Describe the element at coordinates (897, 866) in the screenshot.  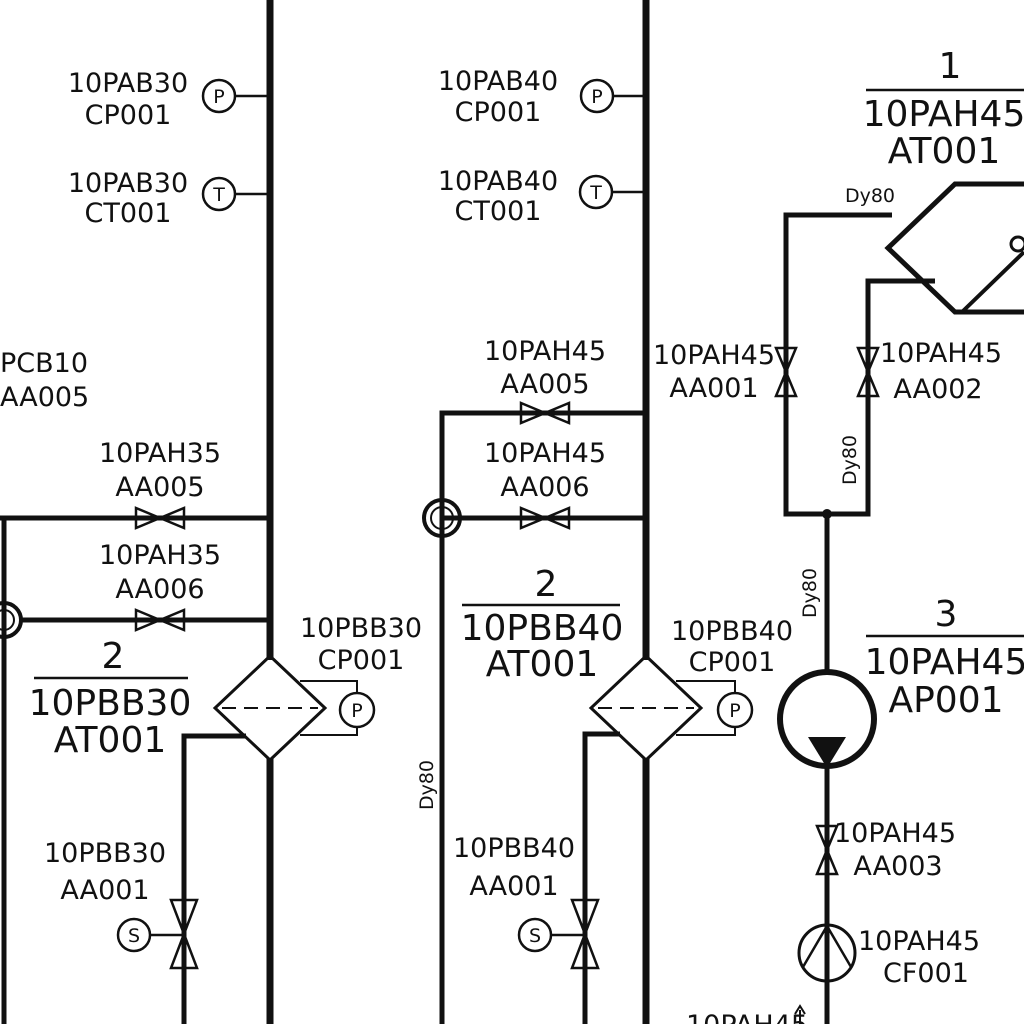
I see `svg-text: AA003` at that location.